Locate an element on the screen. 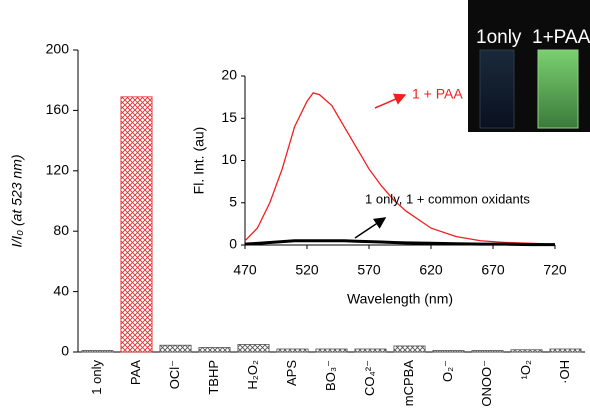 The image size is (590, 415). x-tick-label: O₂⁻ is located at coordinates (447, 371).